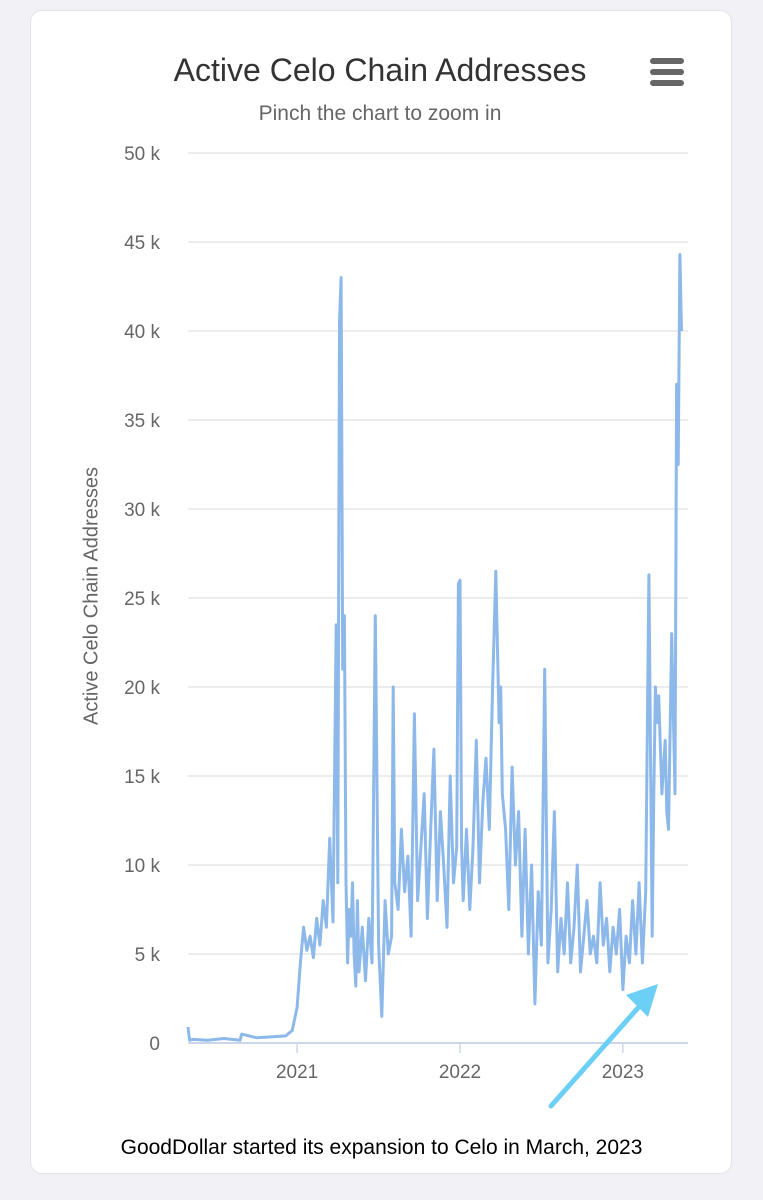 This screenshot has height=1200, width=763. What do you see at coordinates (623, 1072) in the screenshot?
I see `x-tick-label: 2023` at bounding box center [623, 1072].